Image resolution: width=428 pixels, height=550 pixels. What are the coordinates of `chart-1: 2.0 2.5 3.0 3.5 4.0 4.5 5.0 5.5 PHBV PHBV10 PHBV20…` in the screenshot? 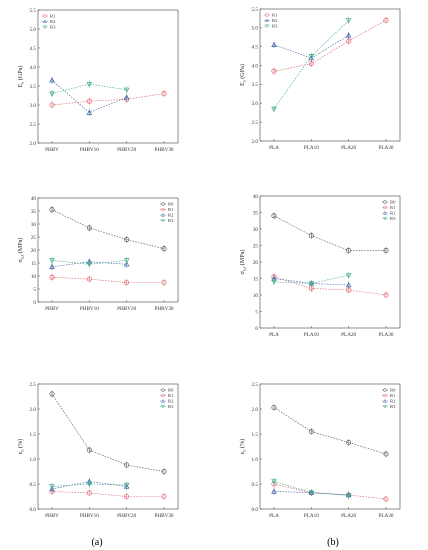 It's located at (98, 80).